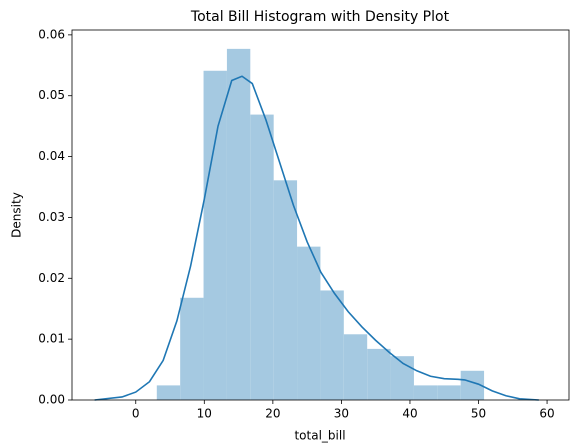 This screenshot has height=445, width=586. I want to click on chart-title: Total Bill Histogram with Density Plot, so click(320, 17).